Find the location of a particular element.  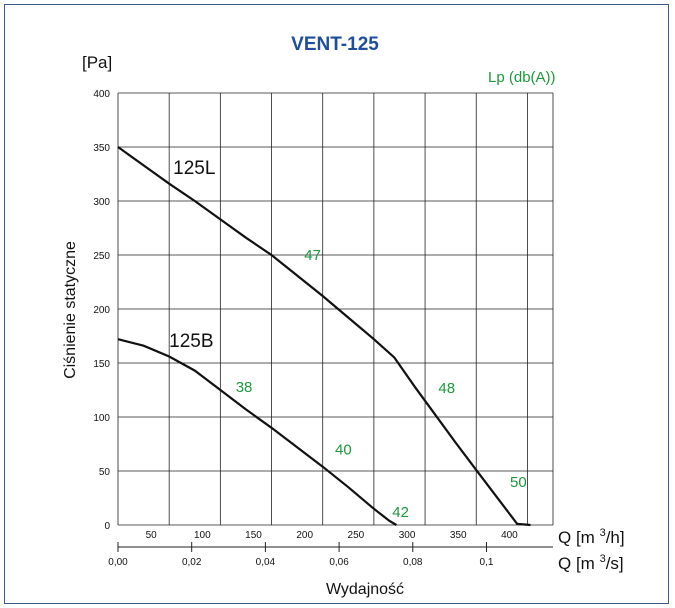

y-tick-label: 100 is located at coordinates (101, 418).